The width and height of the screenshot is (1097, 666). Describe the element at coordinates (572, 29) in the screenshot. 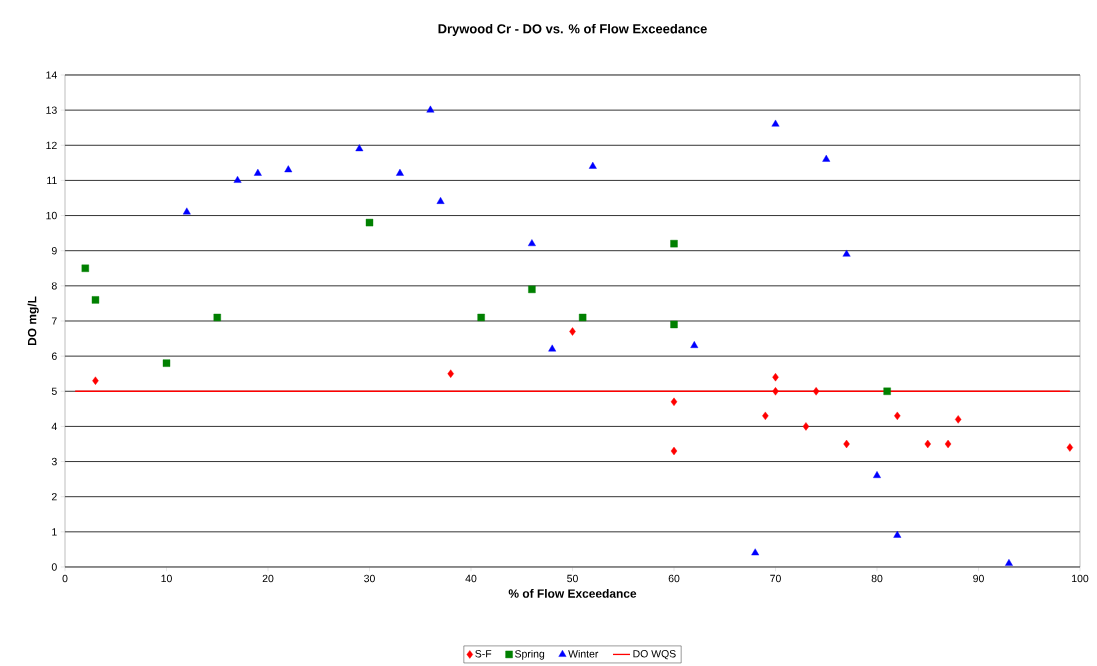

I see `chart-title: Drywood Cr - DO vs. % of Flow Exceedance` at that location.